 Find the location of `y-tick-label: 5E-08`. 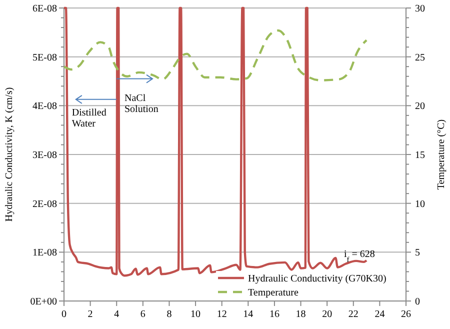

y-tick-label: 5E-08 is located at coordinates (44, 58).